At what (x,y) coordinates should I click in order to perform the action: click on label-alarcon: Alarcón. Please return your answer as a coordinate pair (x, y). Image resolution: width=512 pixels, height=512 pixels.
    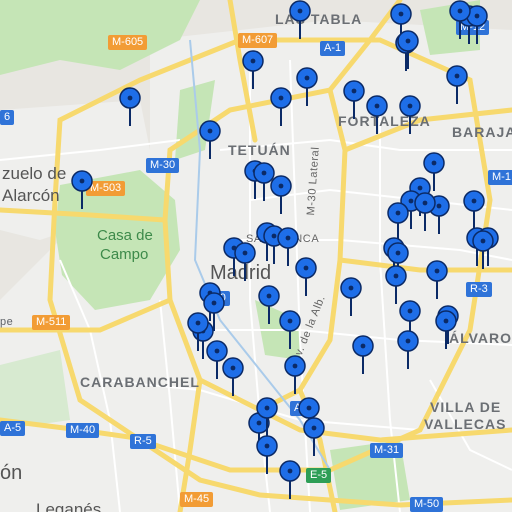
    Looking at the image, I should click on (31, 195).